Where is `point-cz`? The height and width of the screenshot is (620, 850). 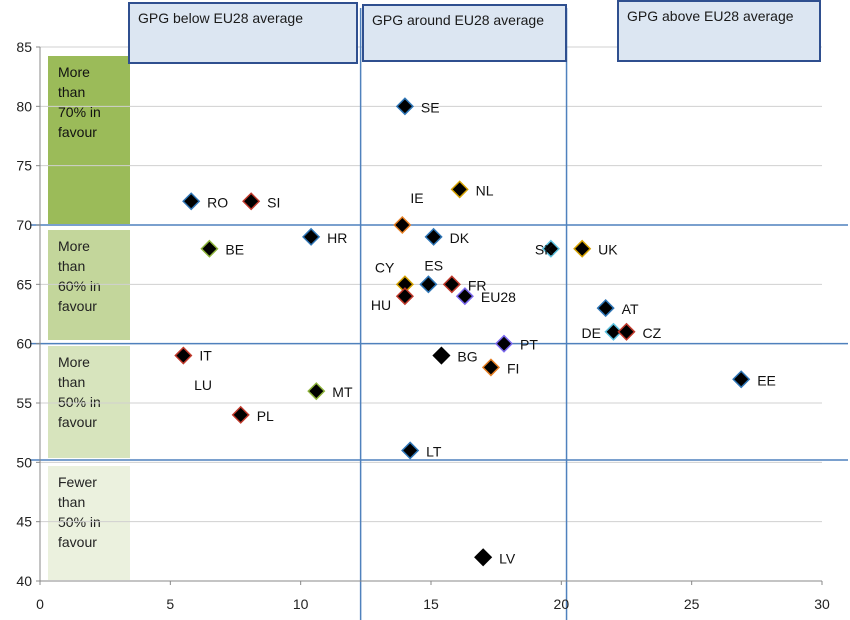 point-cz is located at coordinates (626, 331).